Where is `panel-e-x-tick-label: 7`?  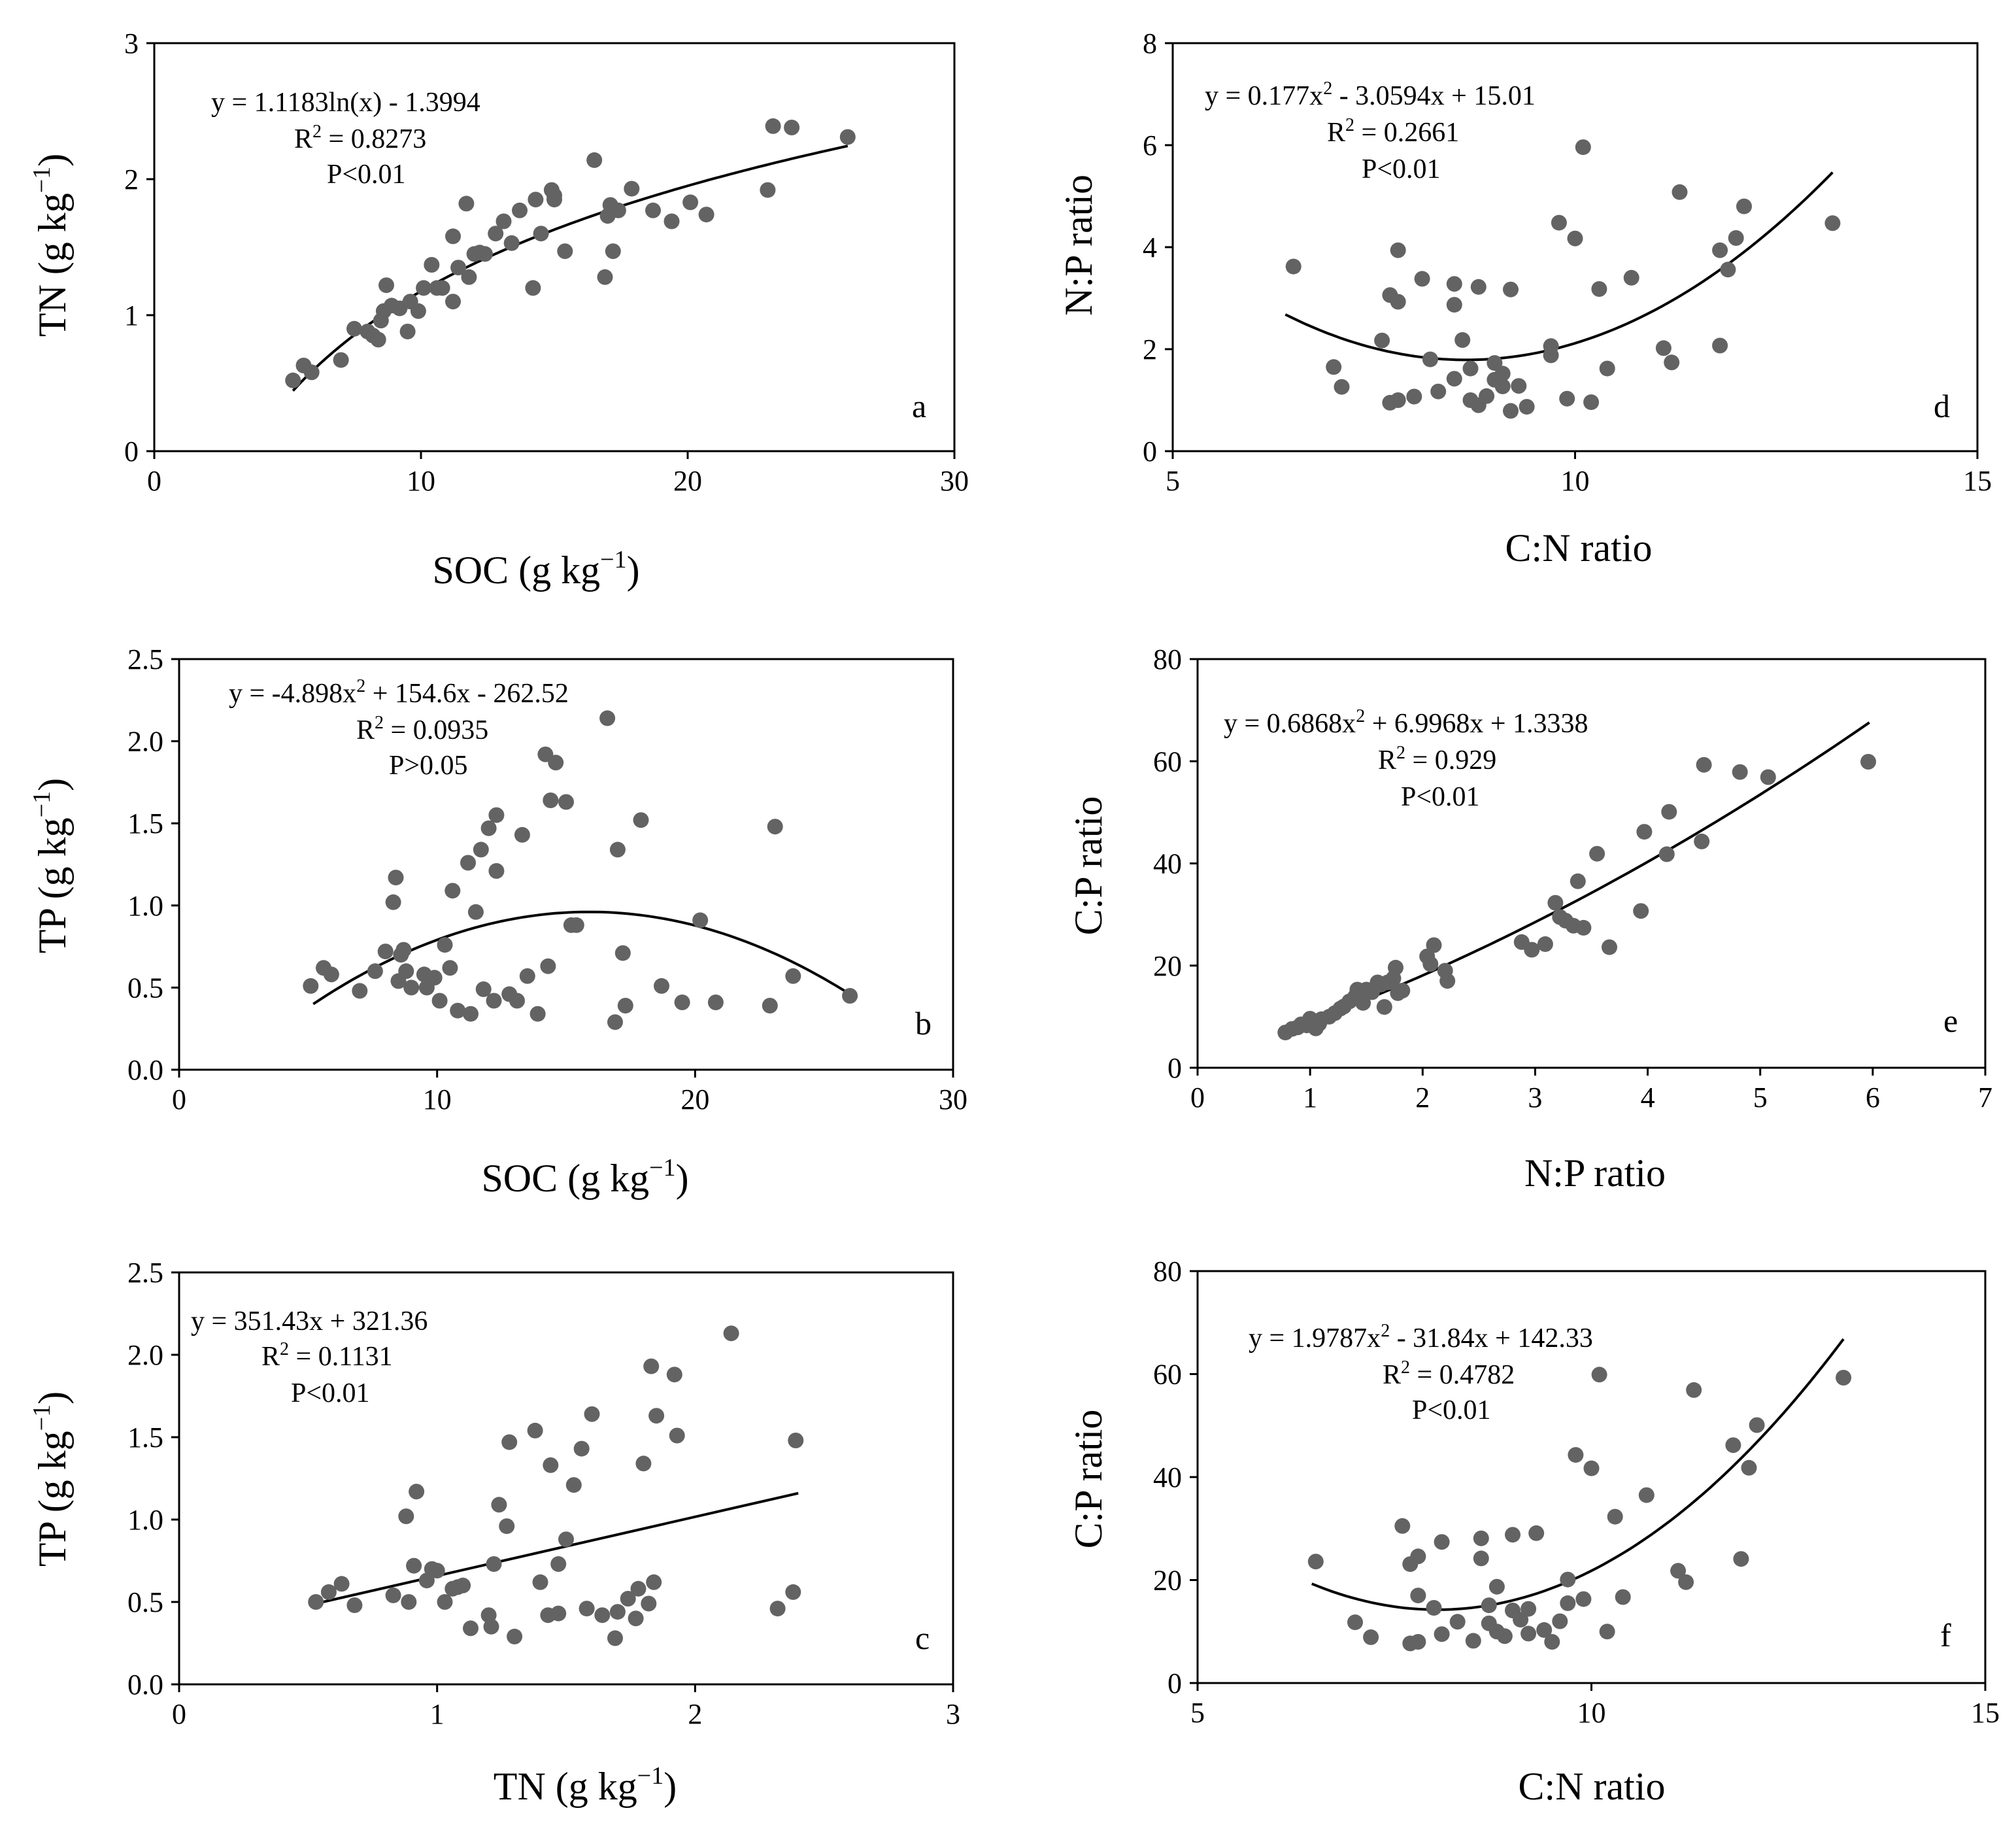 panel-e-x-tick-label: 7 is located at coordinates (1985, 1097).